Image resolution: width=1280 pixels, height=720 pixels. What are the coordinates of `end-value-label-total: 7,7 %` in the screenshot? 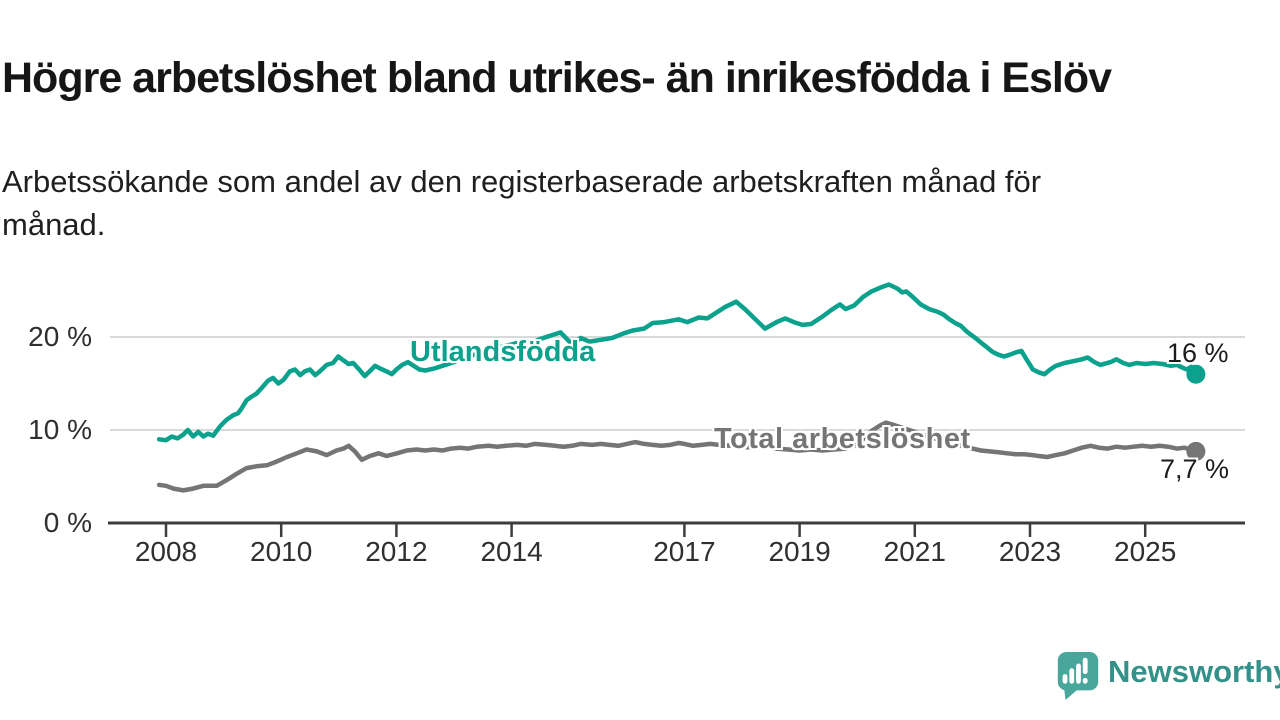 It's located at (1195, 469).